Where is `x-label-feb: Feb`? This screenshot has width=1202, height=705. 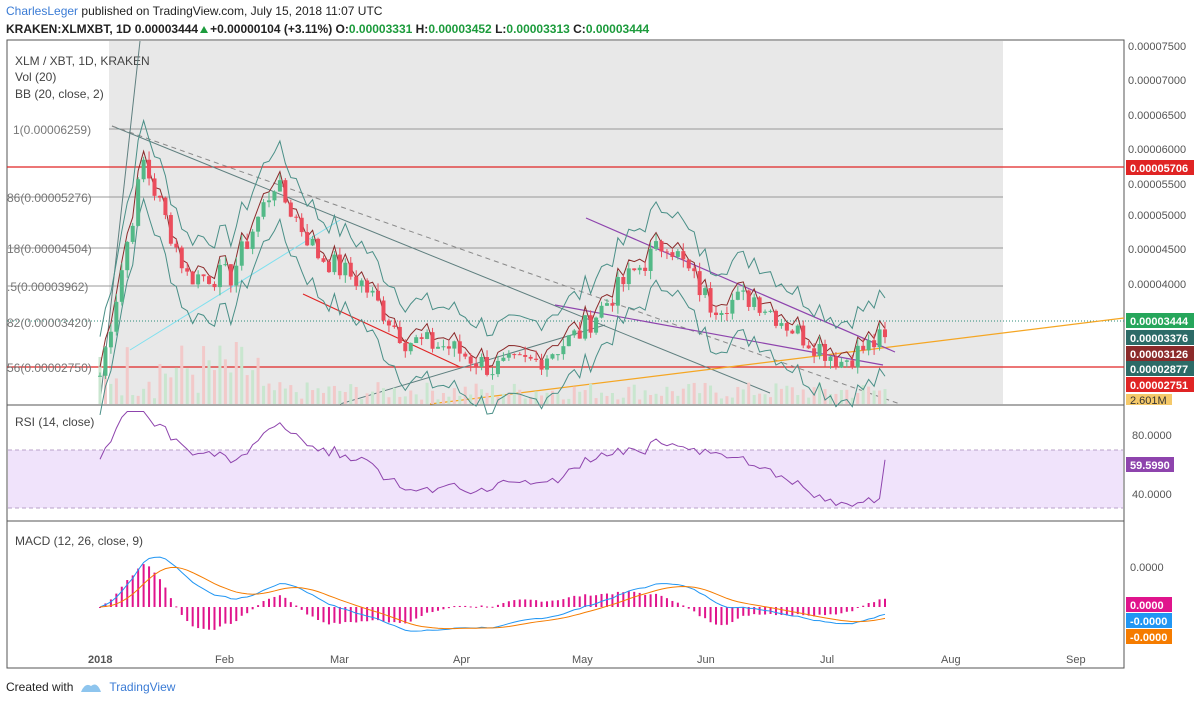
x-label-feb: Feb is located at coordinates (224, 660).